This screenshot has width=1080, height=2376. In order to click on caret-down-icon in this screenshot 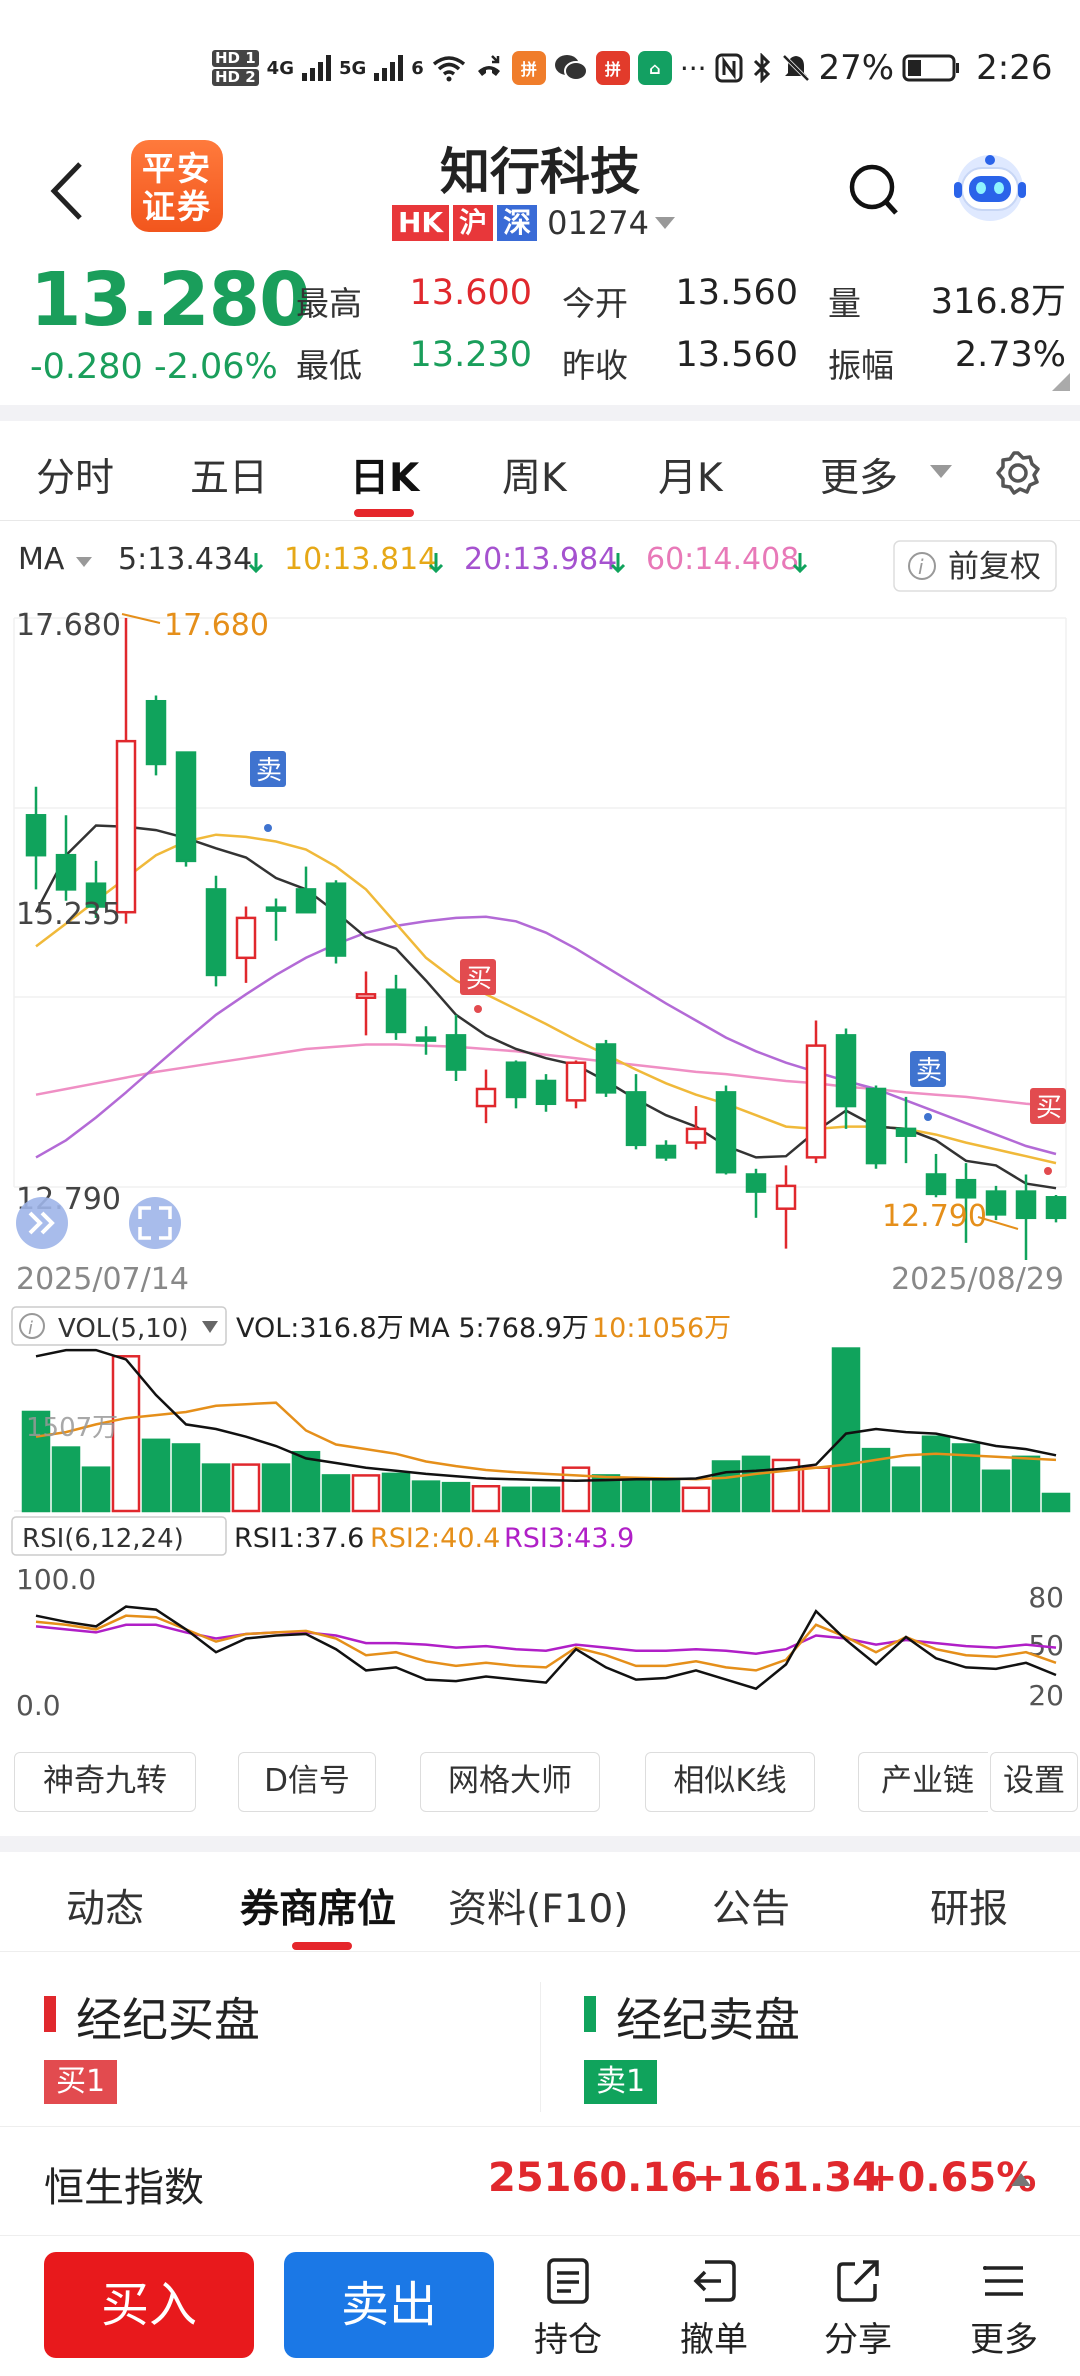, I will do `click(665, 223)`.